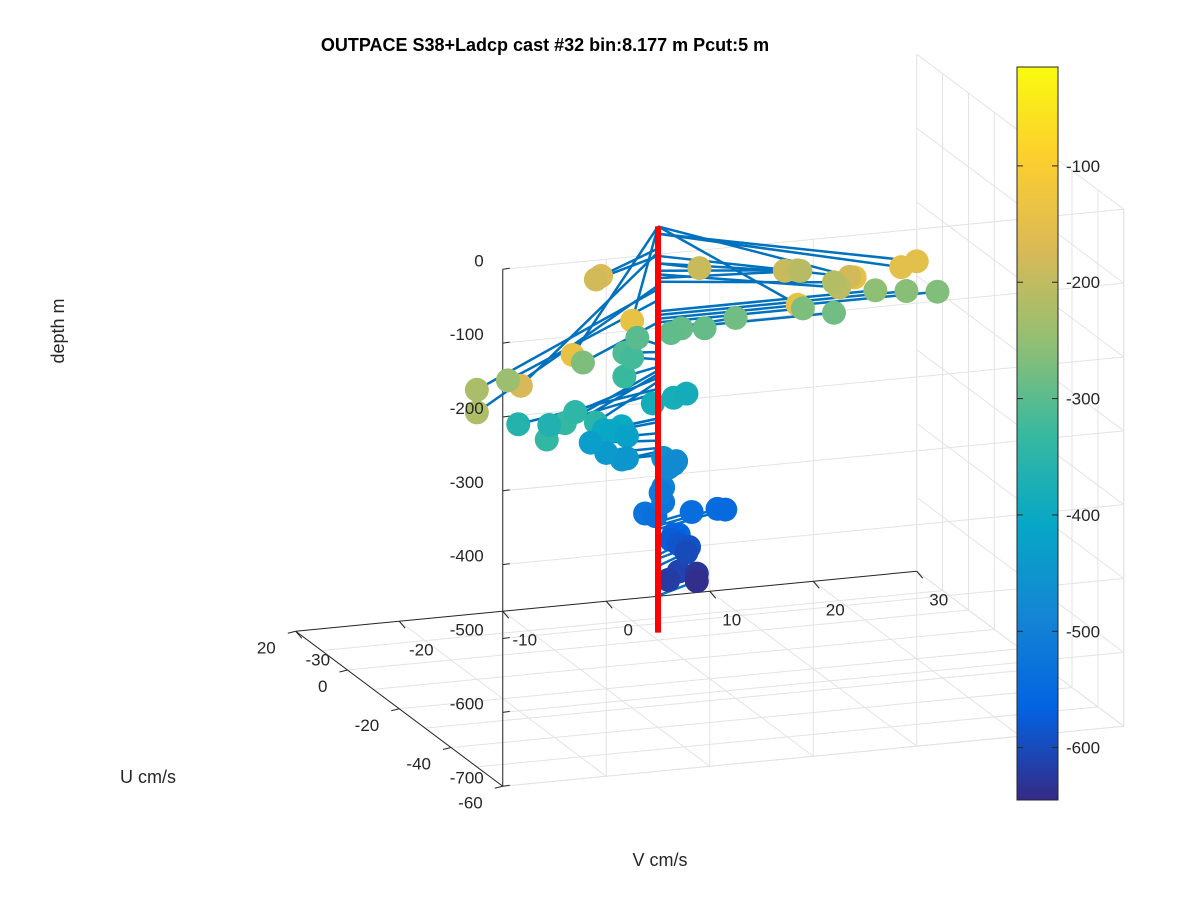 The image size is (1200, 900). Describe the element at coordinates (1083, 399) in the screenshot. I see `colorbar-tick-label: -300` at that location.